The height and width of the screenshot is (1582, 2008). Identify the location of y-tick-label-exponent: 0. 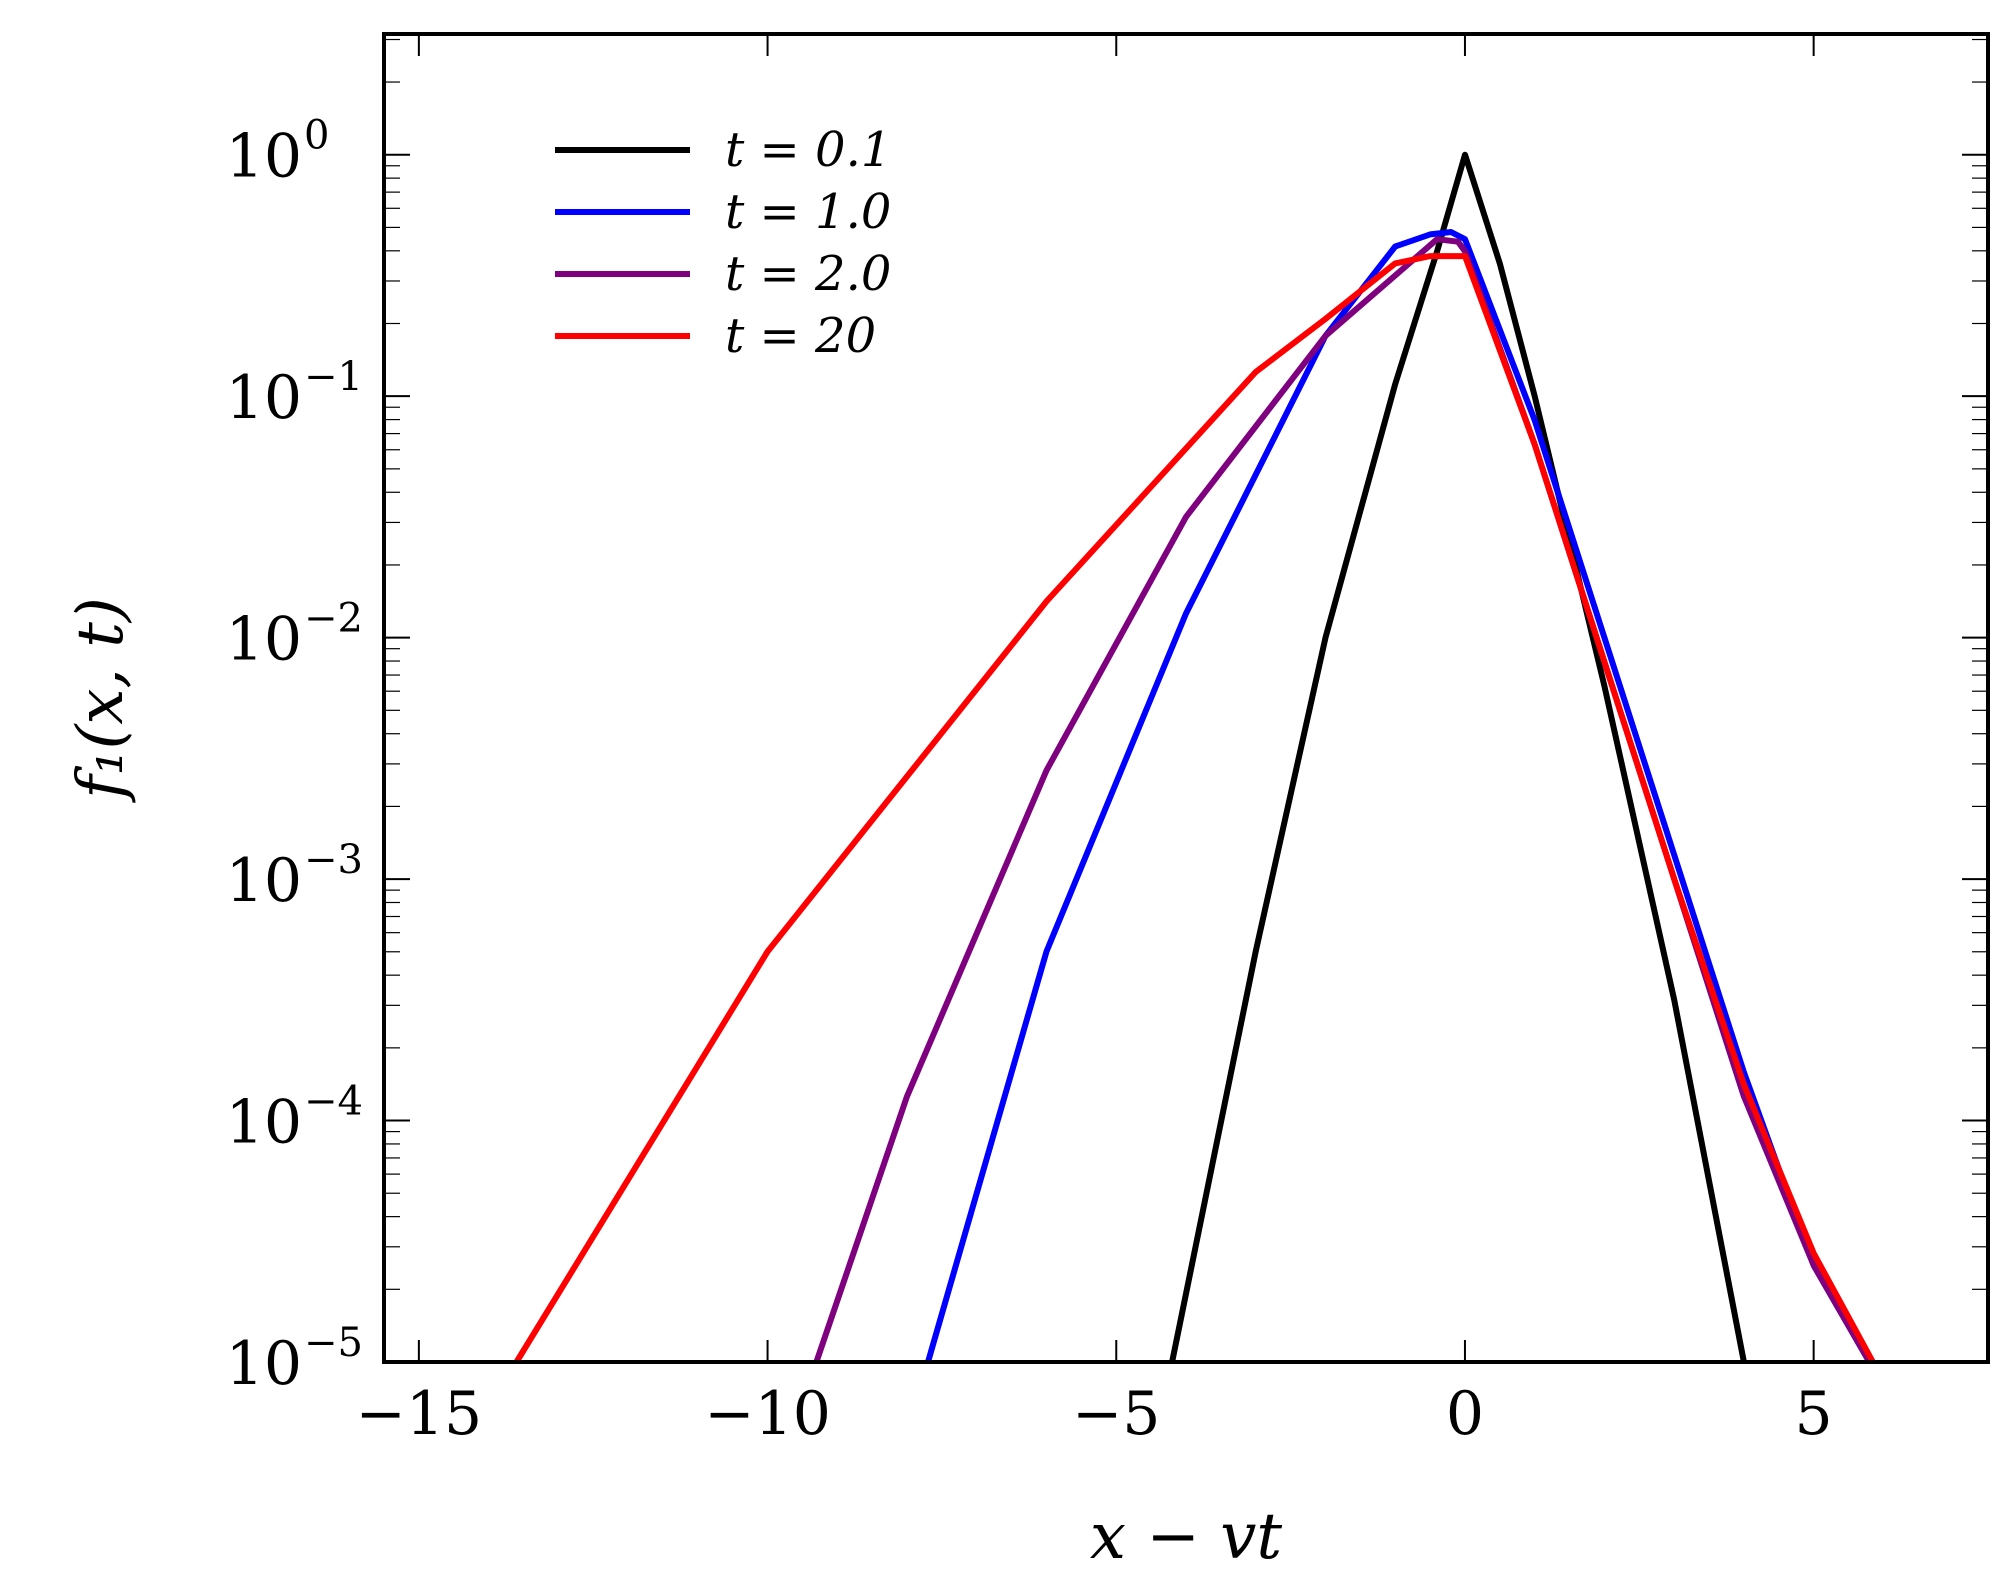
(316, 136).